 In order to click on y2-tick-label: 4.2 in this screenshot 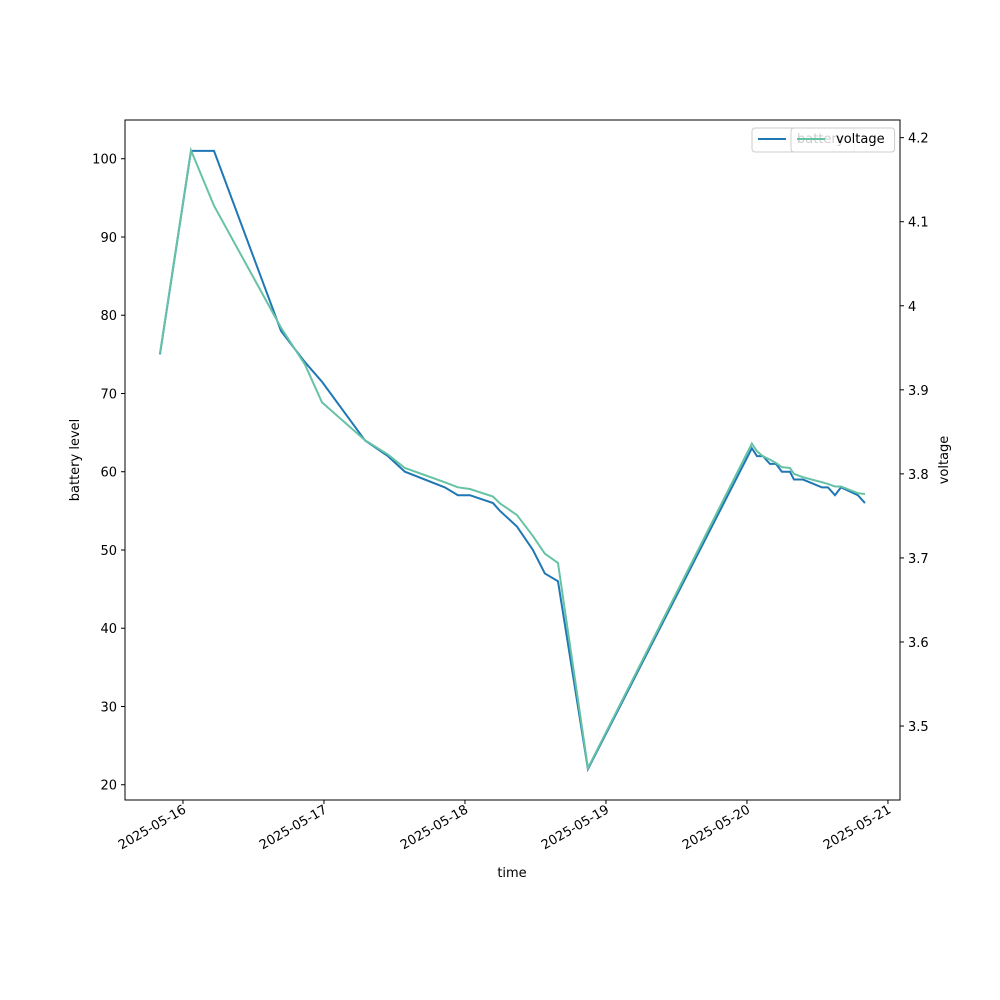, I will do `click(918, 139)`.